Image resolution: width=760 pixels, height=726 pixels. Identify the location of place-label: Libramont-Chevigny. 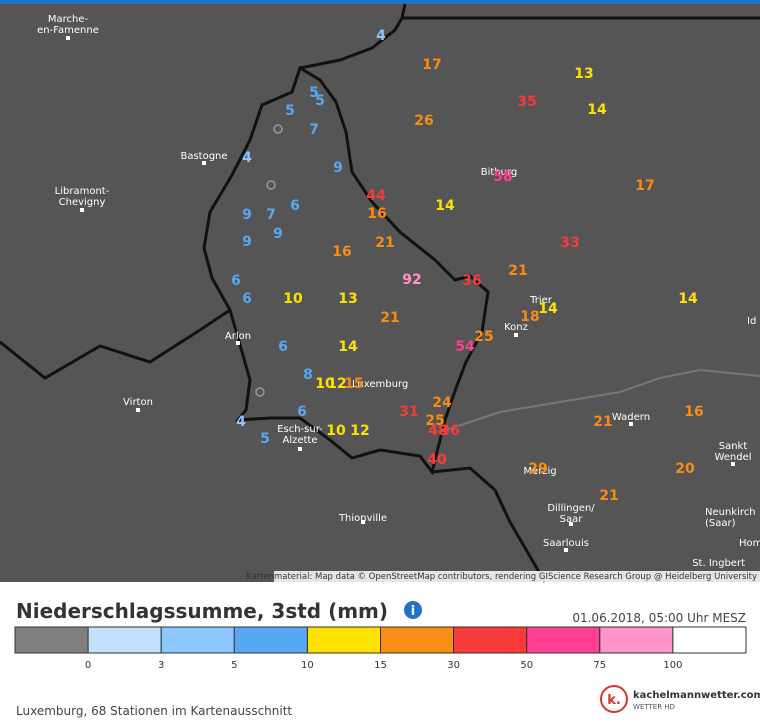
(82, 197).